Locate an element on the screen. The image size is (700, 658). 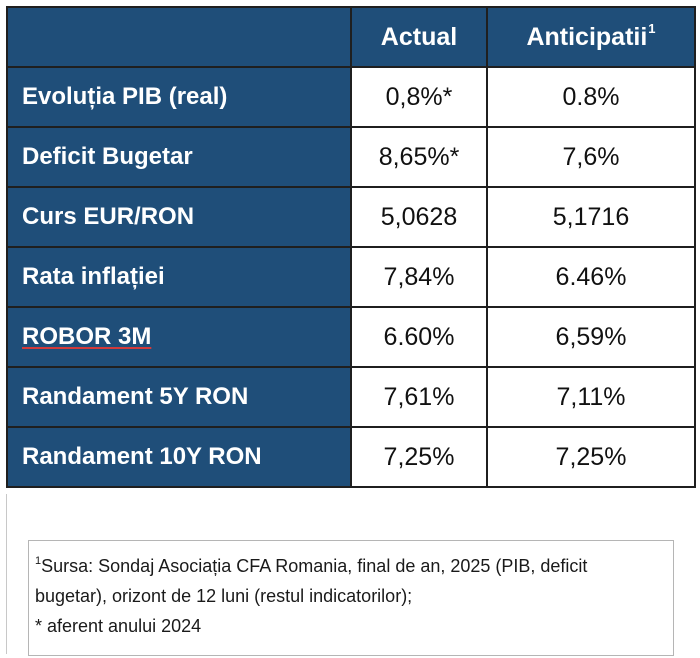
cell-pib-anticipated: 0.8% is located at coordinates (591, 97).